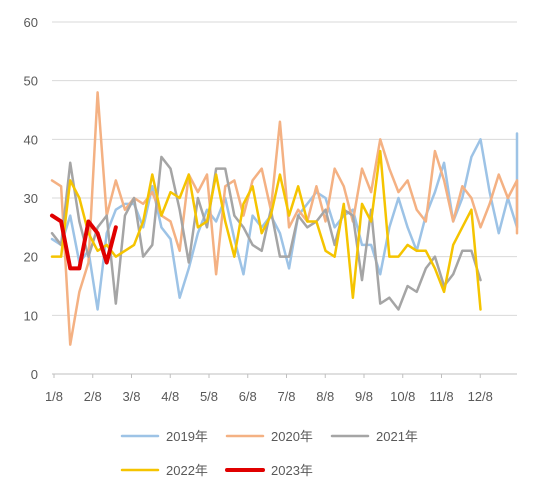  I want to click on legend-label: 2021年, so click(397, 436).